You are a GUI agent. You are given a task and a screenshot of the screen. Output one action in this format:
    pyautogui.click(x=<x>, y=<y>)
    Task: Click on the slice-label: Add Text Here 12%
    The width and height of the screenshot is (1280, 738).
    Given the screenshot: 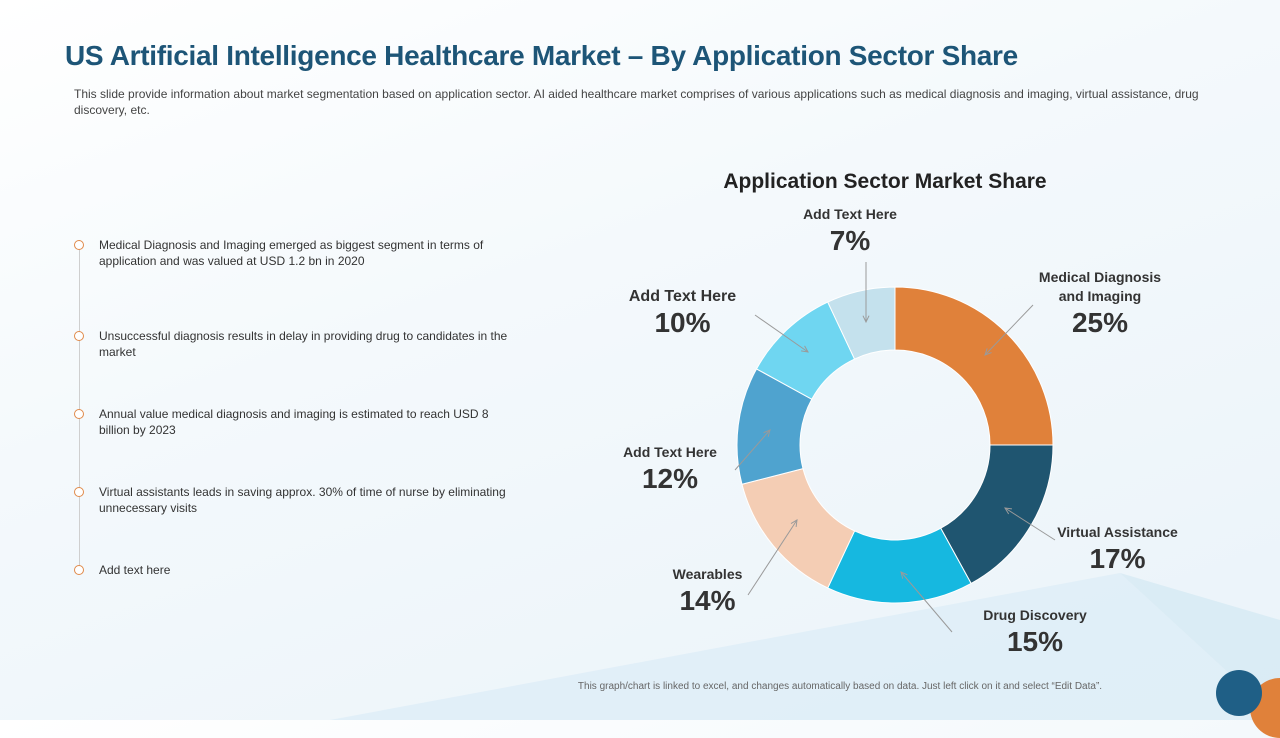 What is the action you would take?
    pyautogui.click(x=670, y=469)
    